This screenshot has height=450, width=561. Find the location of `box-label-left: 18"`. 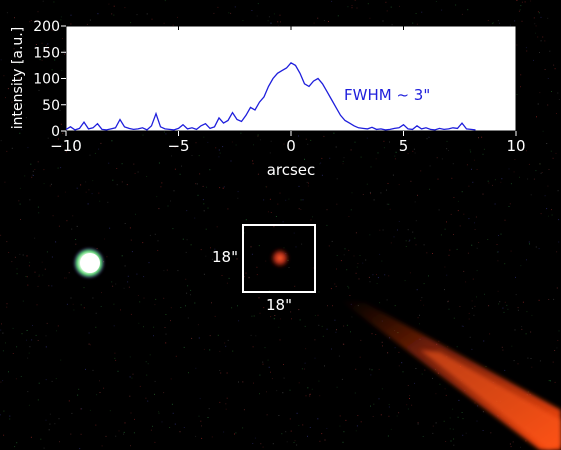

box-label-left: 18" is located at coordinates (225, 257).